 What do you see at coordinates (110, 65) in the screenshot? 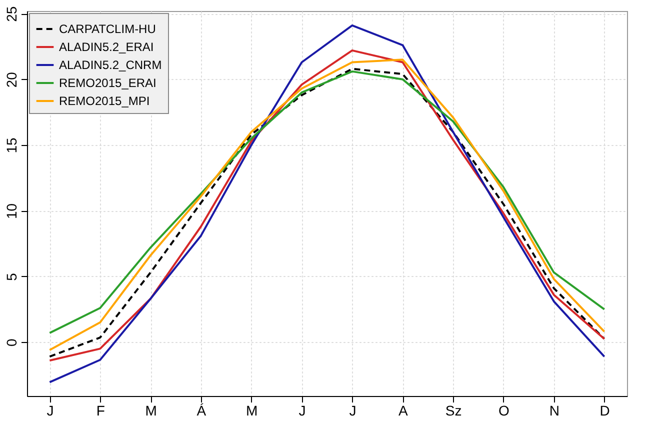
I see `legend-label: ALADIN5.2_CNRM` at bounding box center [110, 65].